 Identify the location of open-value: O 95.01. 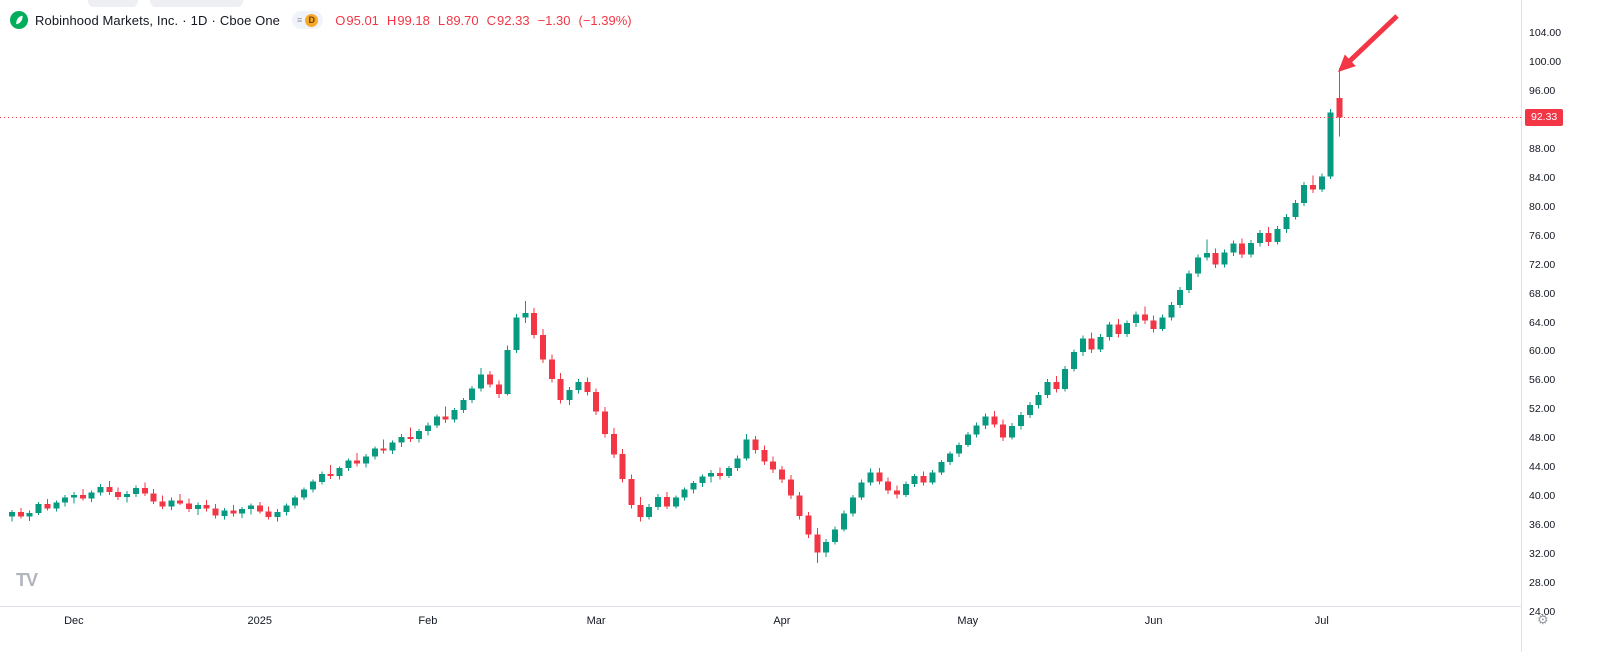
(357, 20).